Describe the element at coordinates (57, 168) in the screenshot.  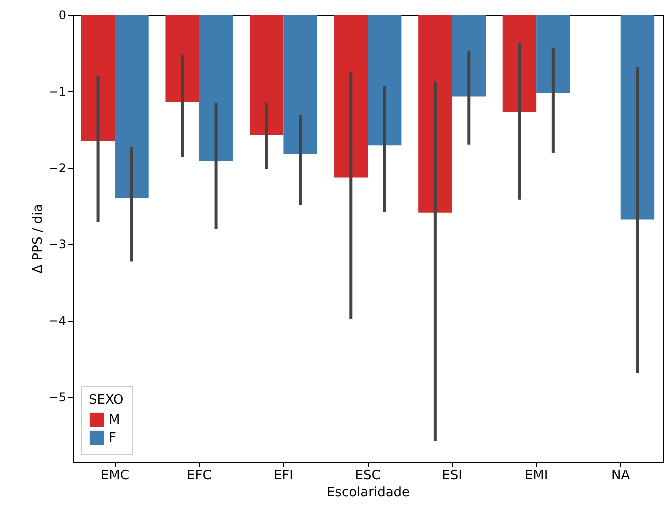
I see `y-tick-label: −2` at that location.